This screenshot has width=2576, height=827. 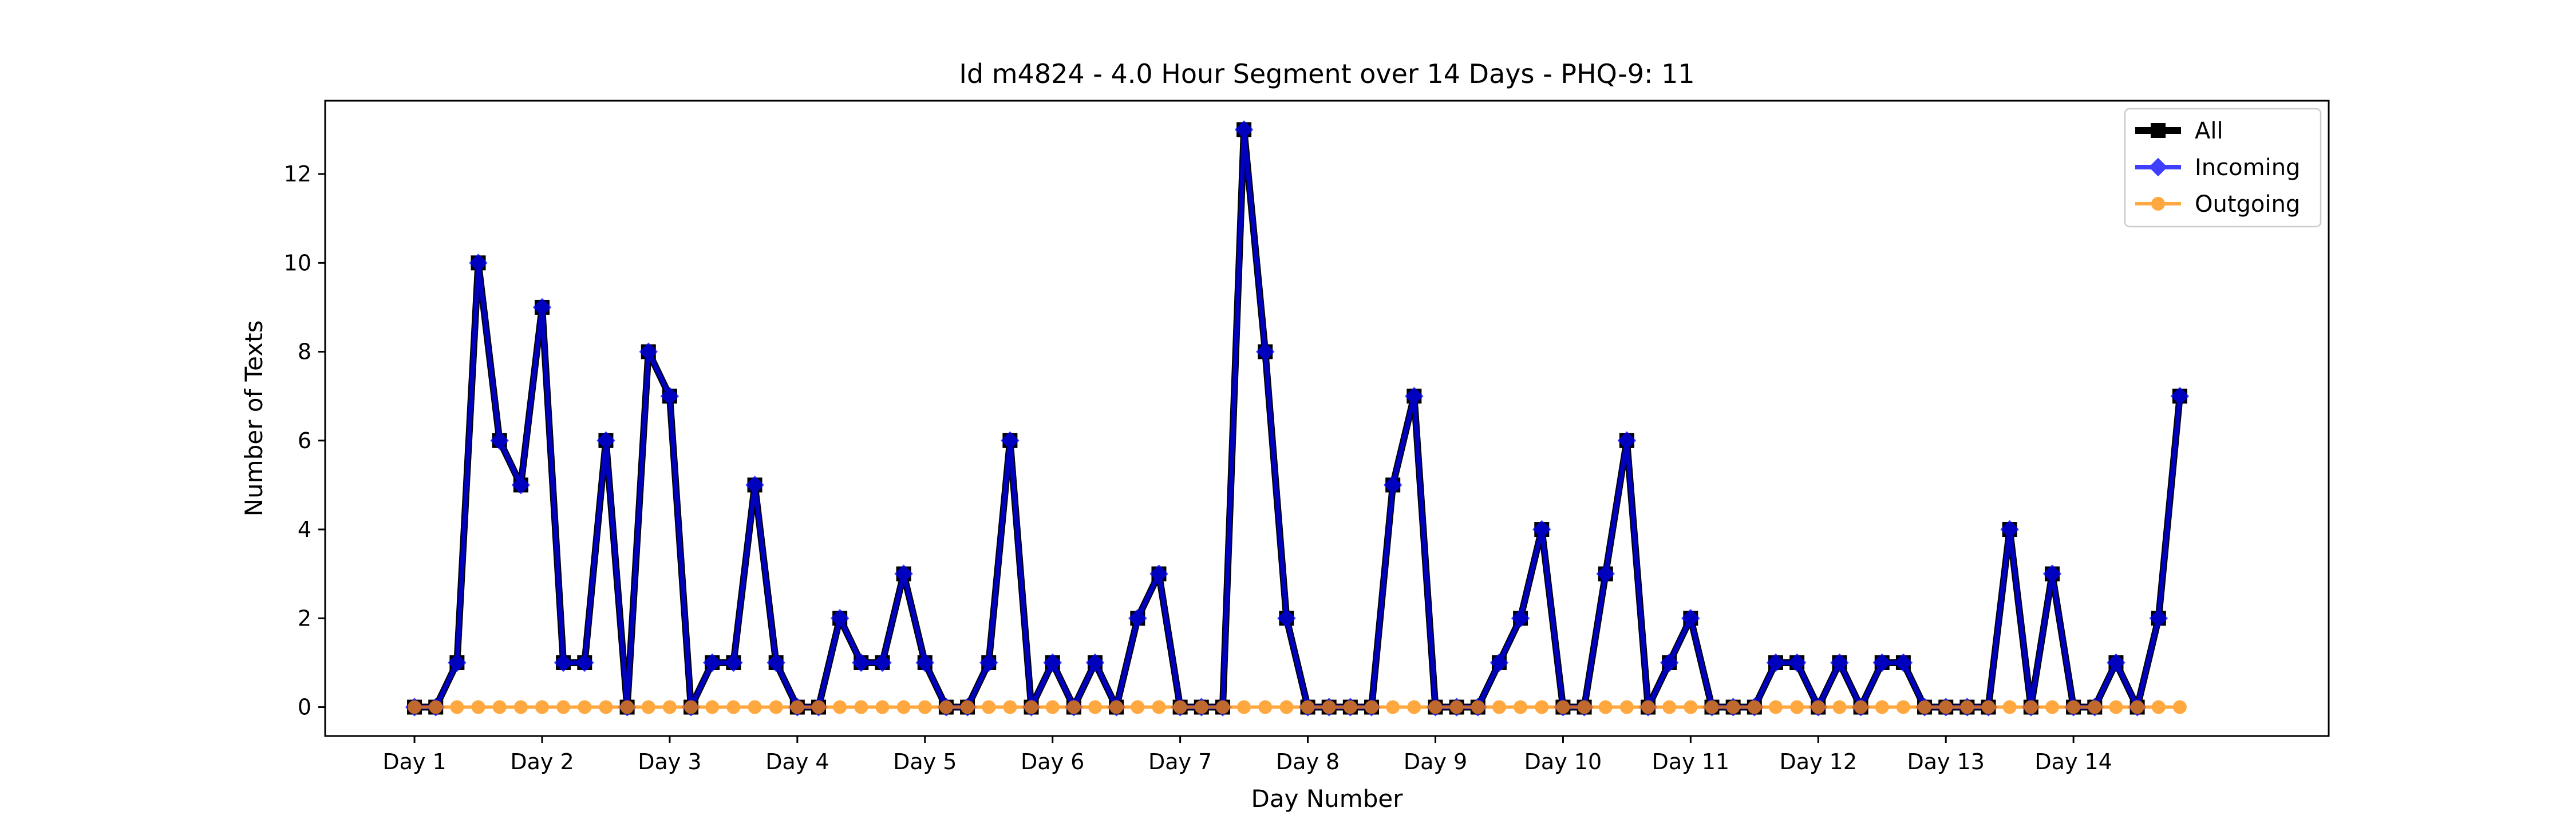 I want to click on x-tick-label: Day 9, so click(x=1435, y=761).